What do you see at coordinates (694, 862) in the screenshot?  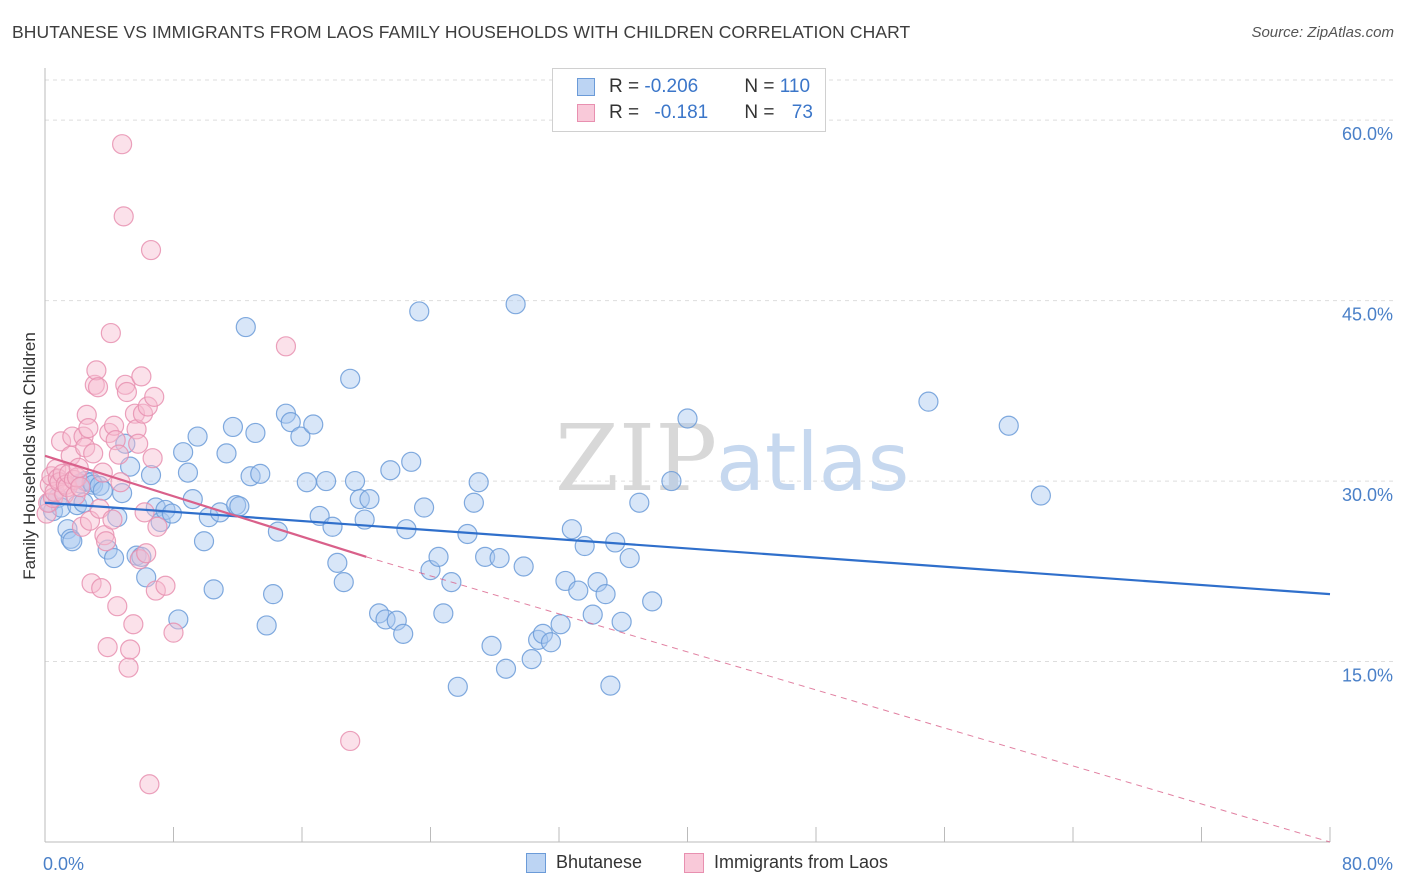 I see `pink-swatch` at bounding box center [694, 862].